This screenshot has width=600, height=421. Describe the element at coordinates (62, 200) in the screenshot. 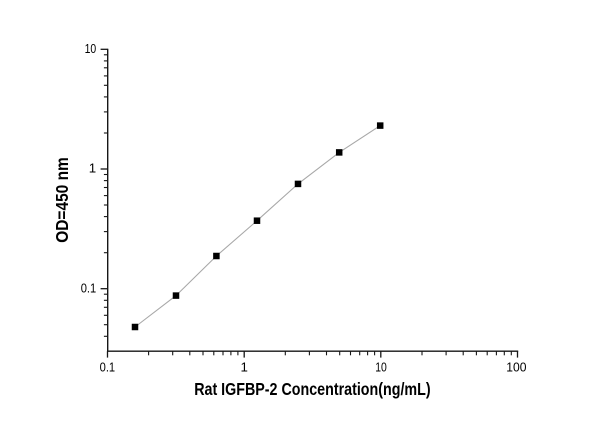

I see `svg-text: OD=450 nm` at that location.